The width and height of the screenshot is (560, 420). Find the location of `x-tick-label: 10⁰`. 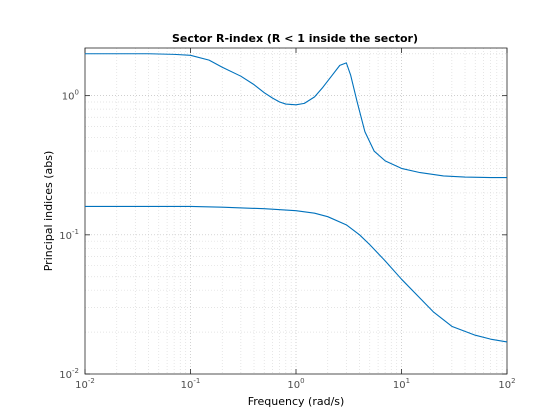

x-tick-label: 10⁰ is located at coordinates (295, 384).